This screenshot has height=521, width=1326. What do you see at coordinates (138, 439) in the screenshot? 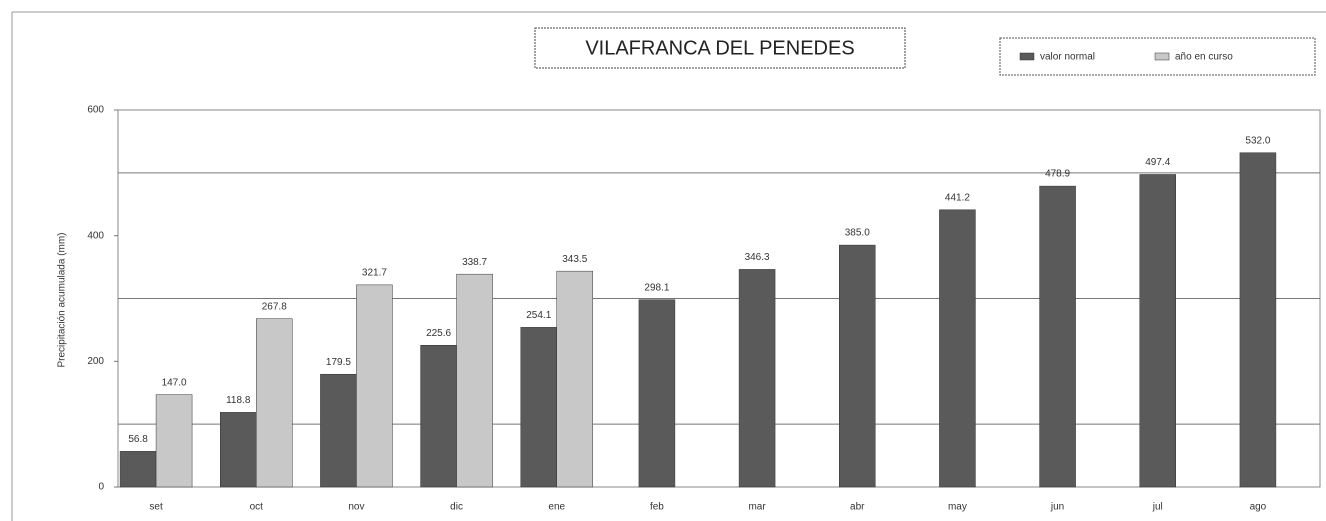
I see `value-label: 56.8` at bounding box center [138, 439].